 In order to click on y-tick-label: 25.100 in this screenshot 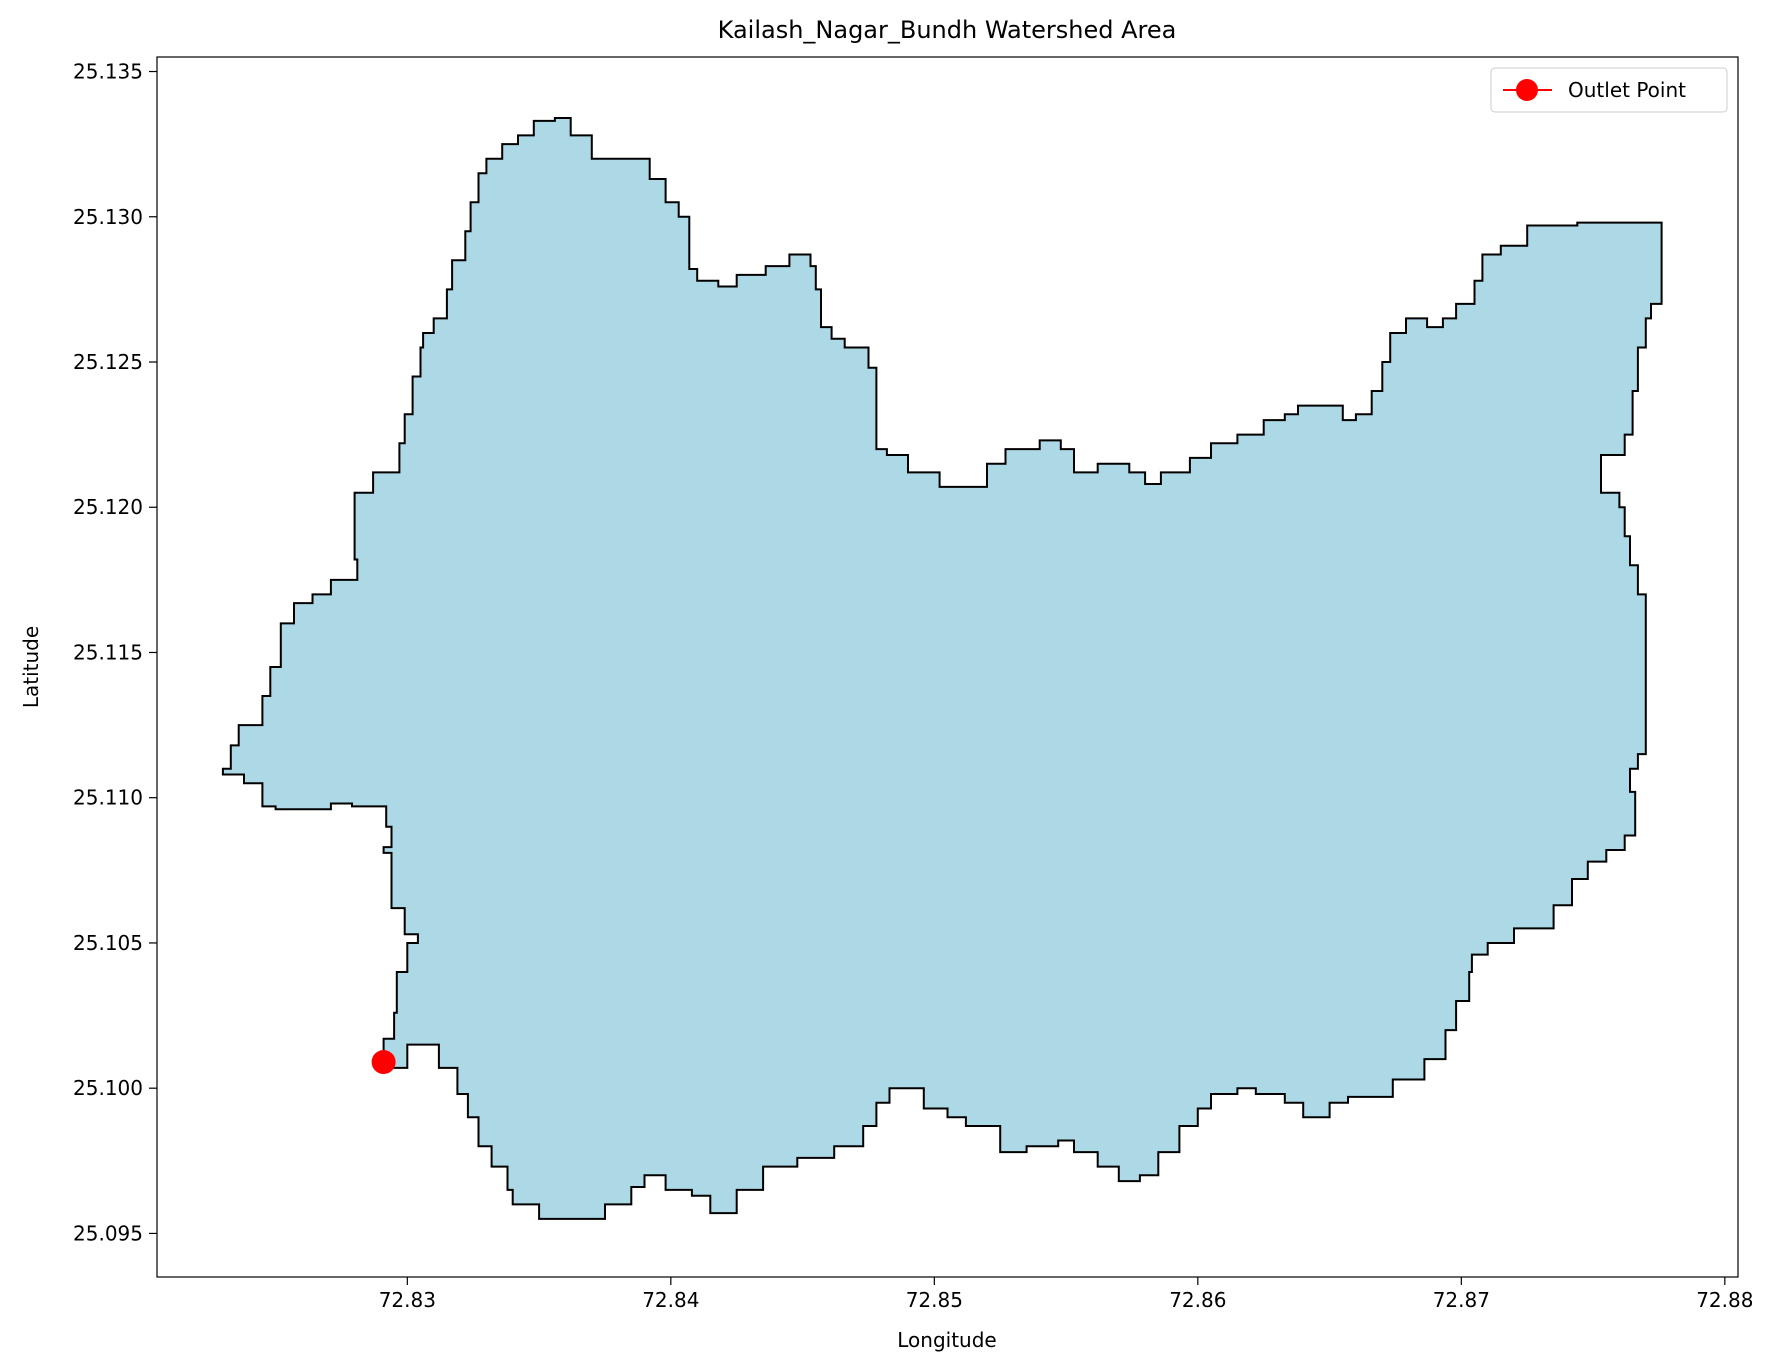, I will do `click(108, 1088)`.